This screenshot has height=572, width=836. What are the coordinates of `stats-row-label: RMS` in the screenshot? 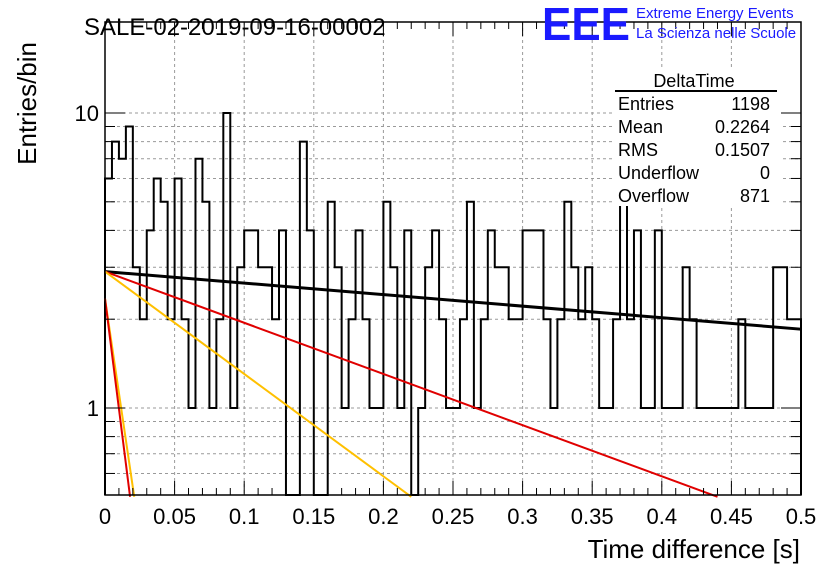 It's located at (638, 150).